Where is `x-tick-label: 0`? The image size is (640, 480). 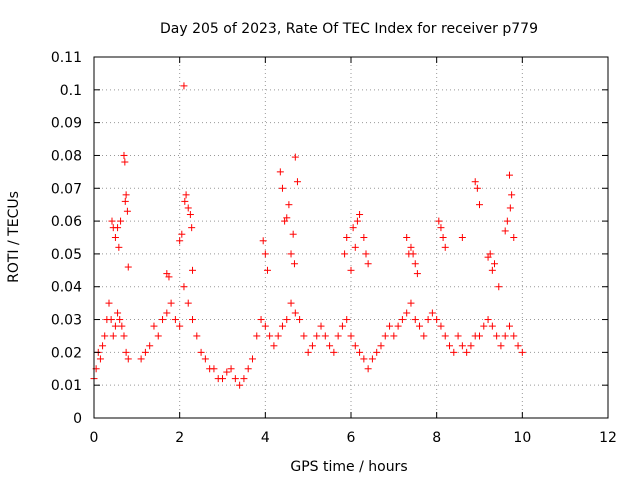
x-tick-label: 0 is located at coordinates (94, 438).